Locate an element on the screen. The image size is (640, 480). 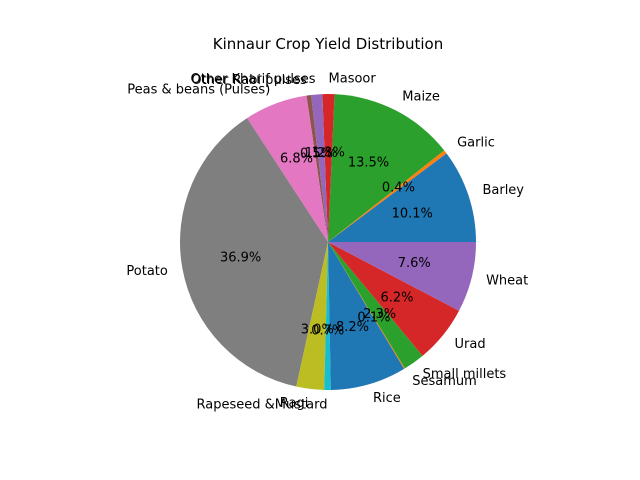
percent-label-maize: 13.5% is located at coordinates (368, 162).